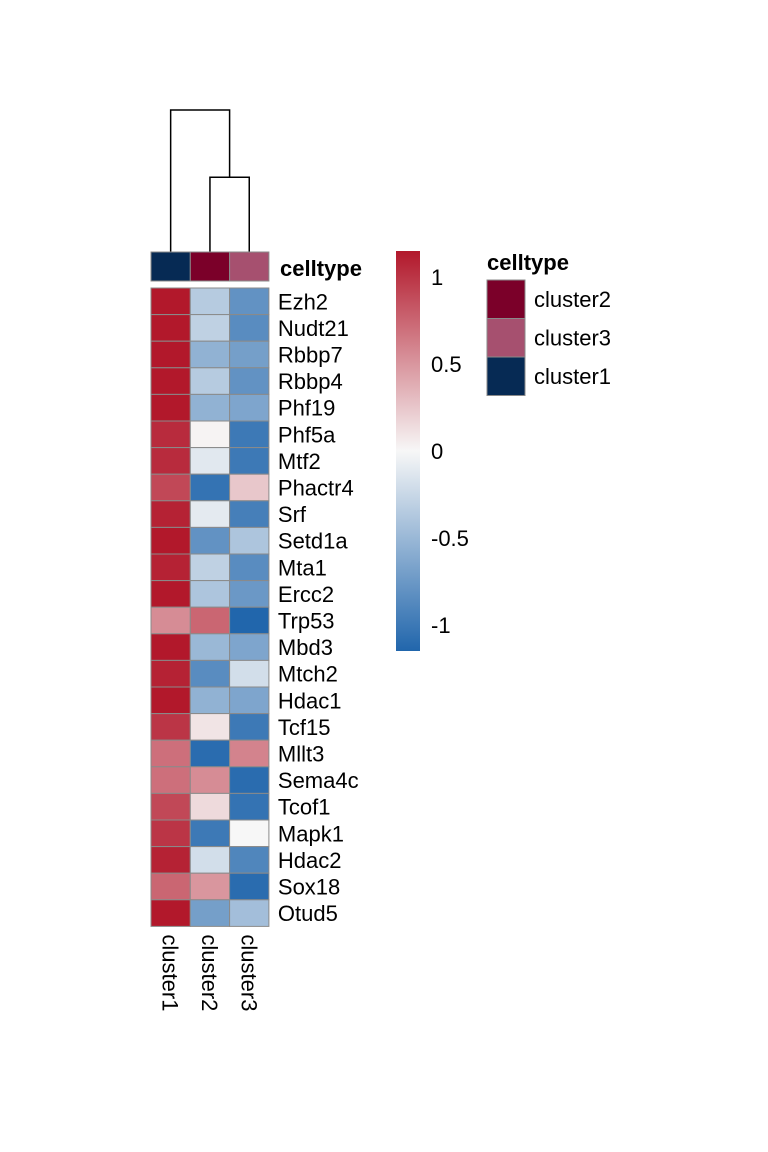  What do you see at coordinates (304, 727) in the screenshot?
I see `row-label: Tcf15` at bounding box center [304, 727].